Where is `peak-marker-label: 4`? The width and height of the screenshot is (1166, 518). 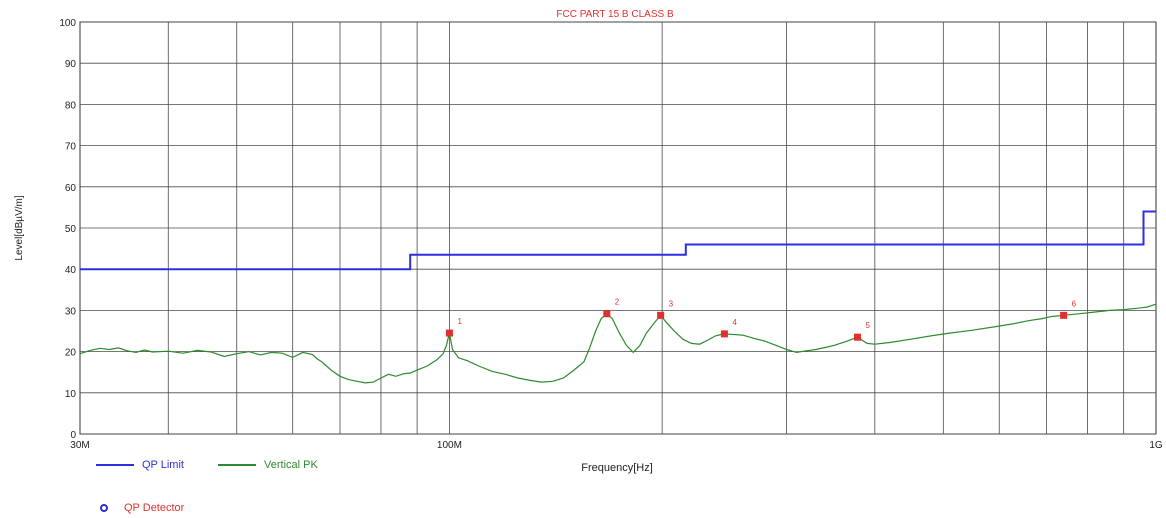 peak-marker-label: 4 is located at coordinates (734, 322).